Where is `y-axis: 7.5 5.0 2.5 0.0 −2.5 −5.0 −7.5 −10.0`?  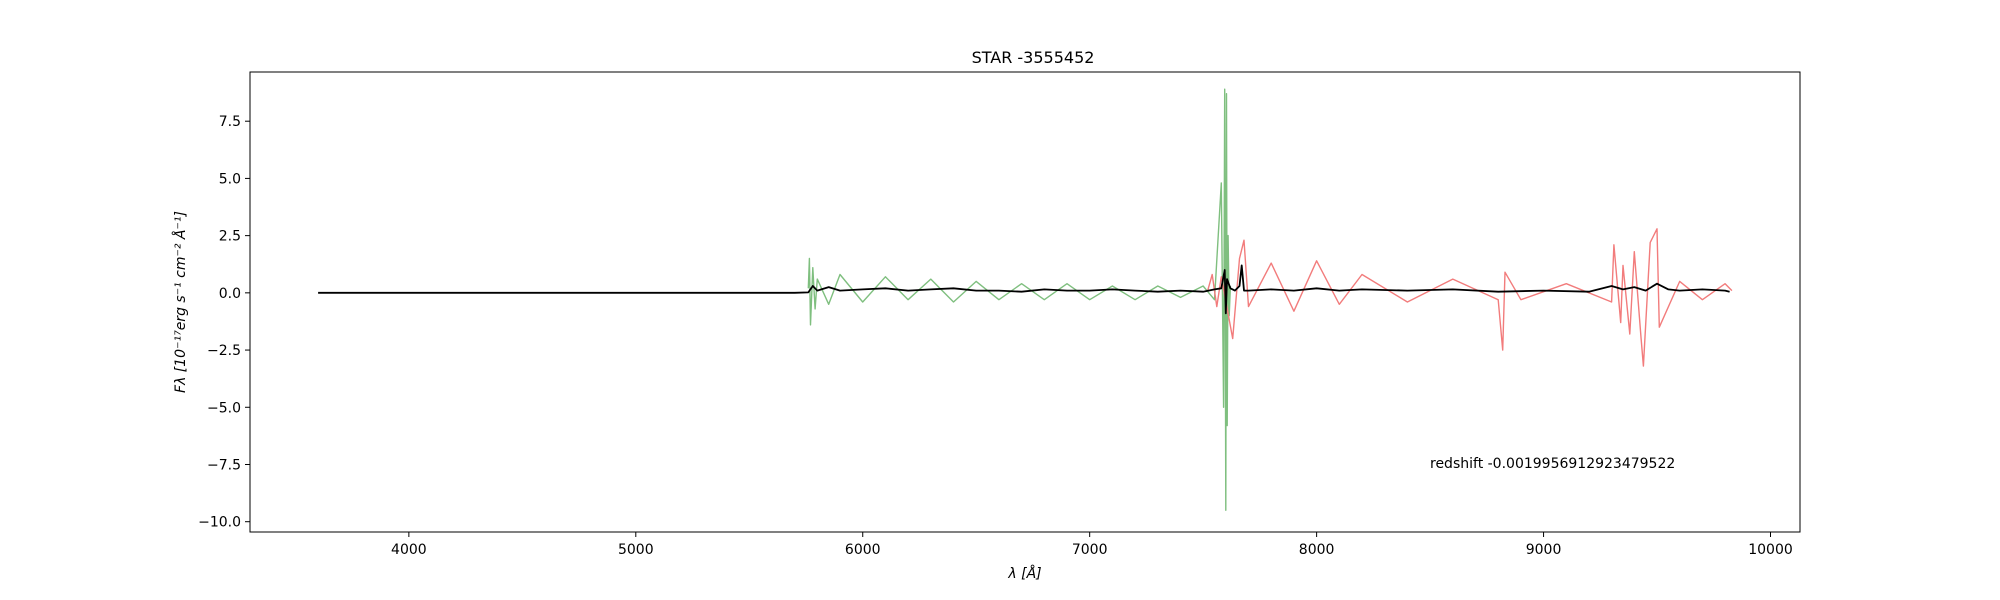 y-axis: 7.5 5.0 2.5 0.0 −2.5 −5.0 −7.5 −10.0 is located at coordinates (224, 322).